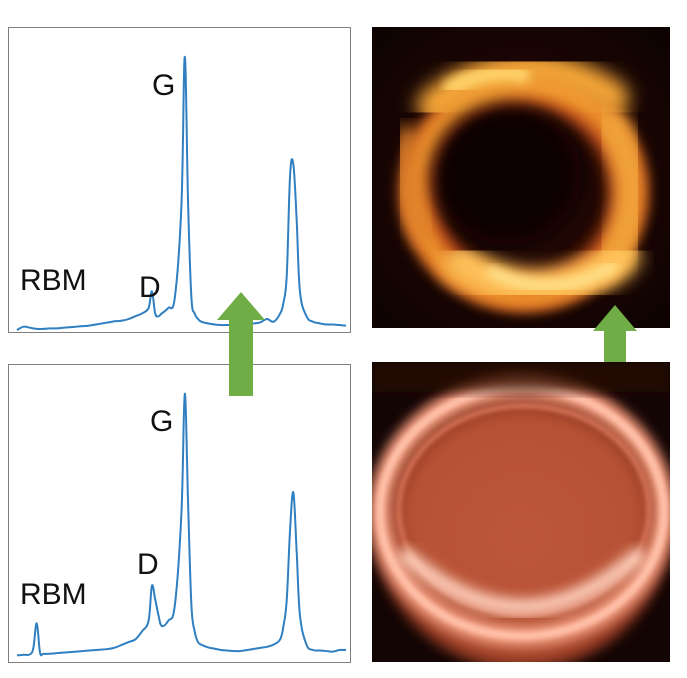  Describe the element at coordinates (148, 564) in the screenshot. I see `peak-label-d-bottom: D` at that location.